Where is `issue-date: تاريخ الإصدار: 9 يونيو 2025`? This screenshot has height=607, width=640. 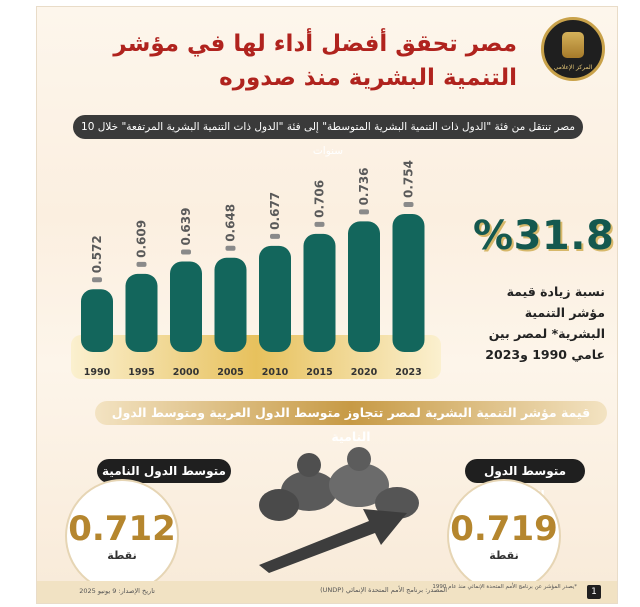 issue-date: تاريخ الإصدار: 9 يونيو 2025 is located at coordinates (117, 591).